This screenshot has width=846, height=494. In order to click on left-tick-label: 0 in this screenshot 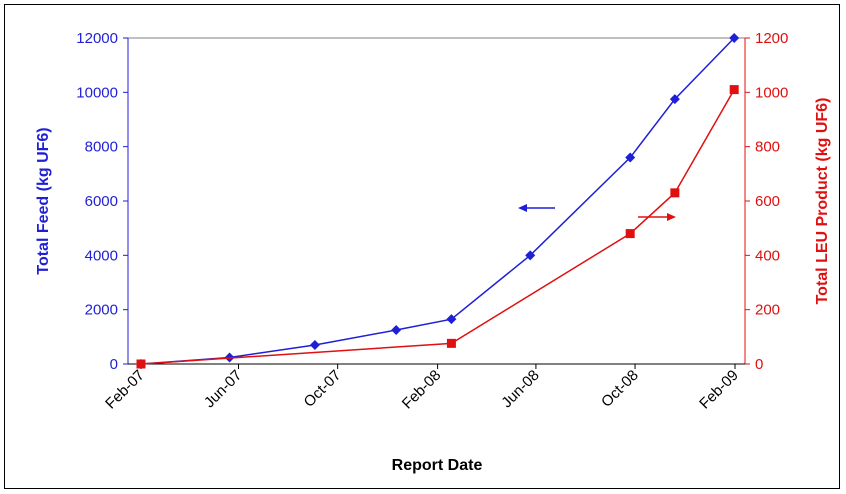, I will do `click(114, 364)`.